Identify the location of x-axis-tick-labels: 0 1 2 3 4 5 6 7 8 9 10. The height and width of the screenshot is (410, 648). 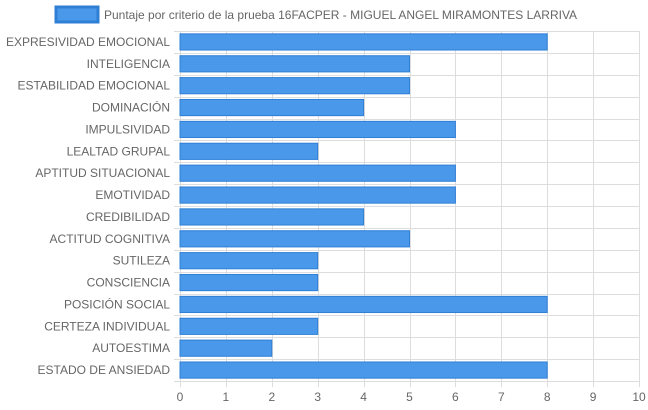
(411, 397).